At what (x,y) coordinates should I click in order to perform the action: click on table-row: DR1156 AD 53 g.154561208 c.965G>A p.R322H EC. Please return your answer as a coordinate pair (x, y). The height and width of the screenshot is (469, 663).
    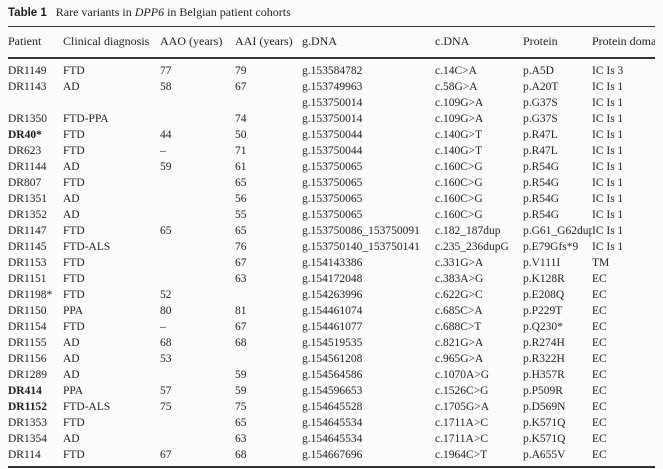
    Looking at the image, I should click on (331, 359).